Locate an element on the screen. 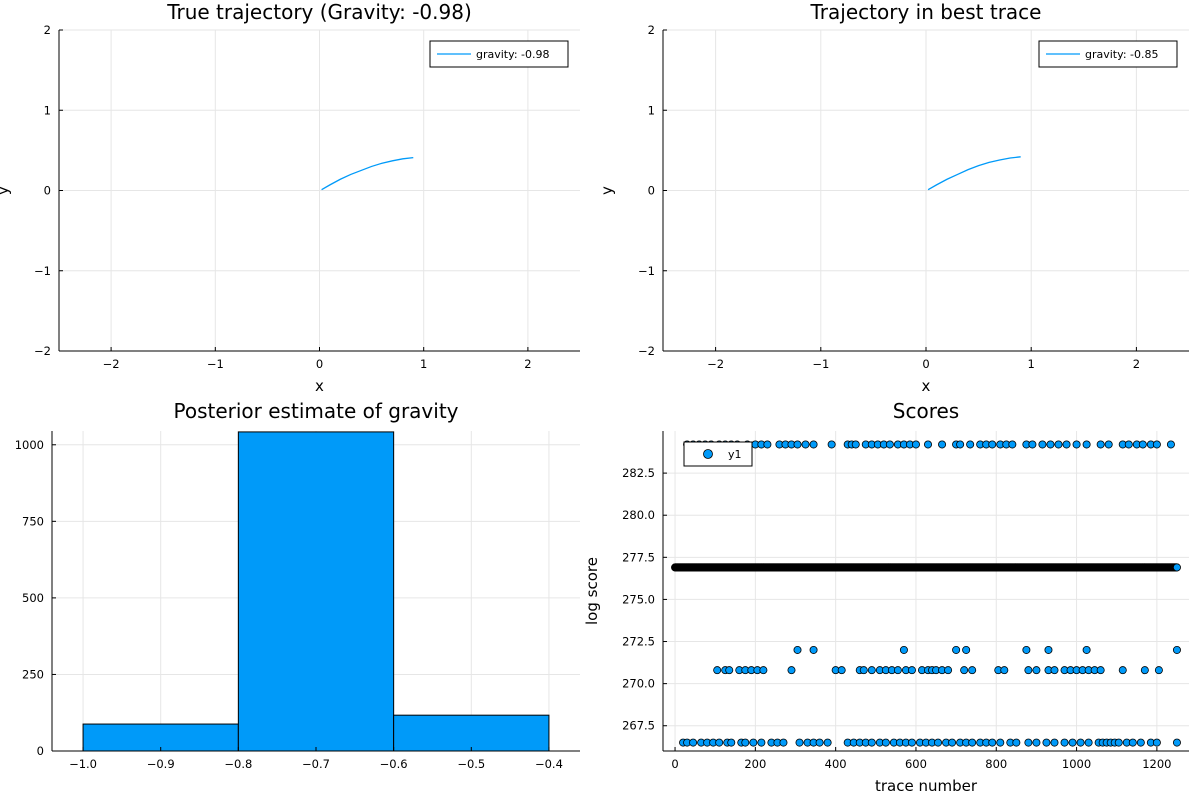  chart-title: Scores is located at coordinates (926, 411).